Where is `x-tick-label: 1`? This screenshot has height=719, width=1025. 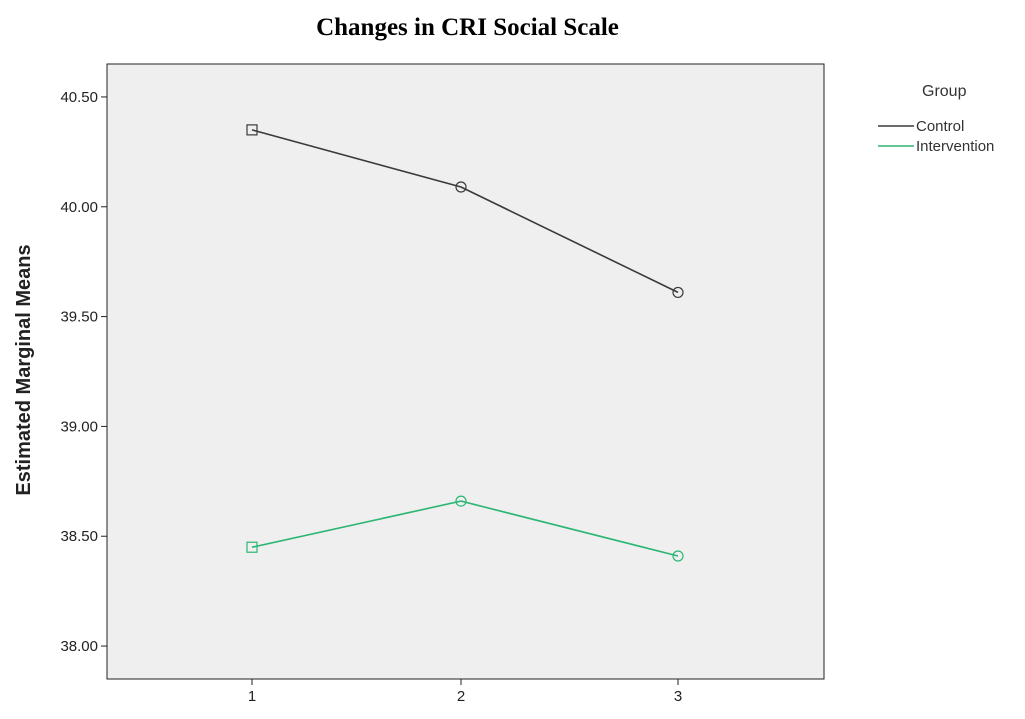
x-tick-label: 1 is located at coordinates (252, 696).